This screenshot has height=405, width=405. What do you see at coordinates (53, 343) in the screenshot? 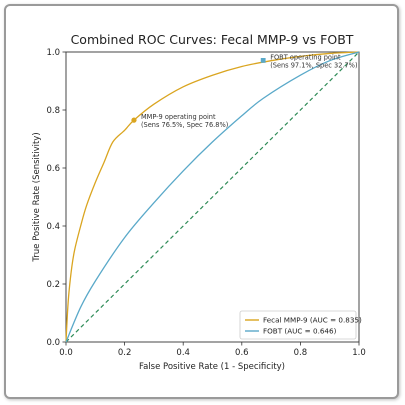
I see `y-tick-label: 0.0` at bounding box center [53, 343].